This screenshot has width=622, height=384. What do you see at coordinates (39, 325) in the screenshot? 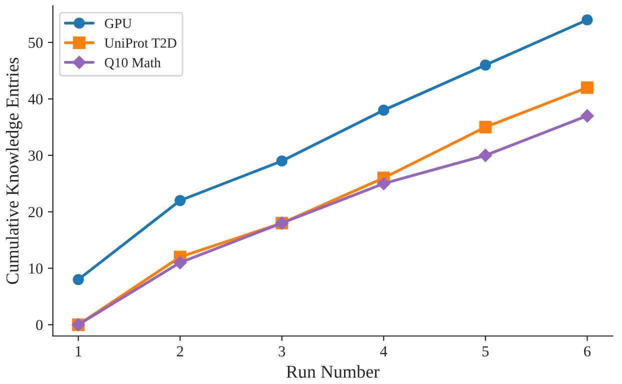
I see `y-tick-label: 0` at bounding box center [39, 325].